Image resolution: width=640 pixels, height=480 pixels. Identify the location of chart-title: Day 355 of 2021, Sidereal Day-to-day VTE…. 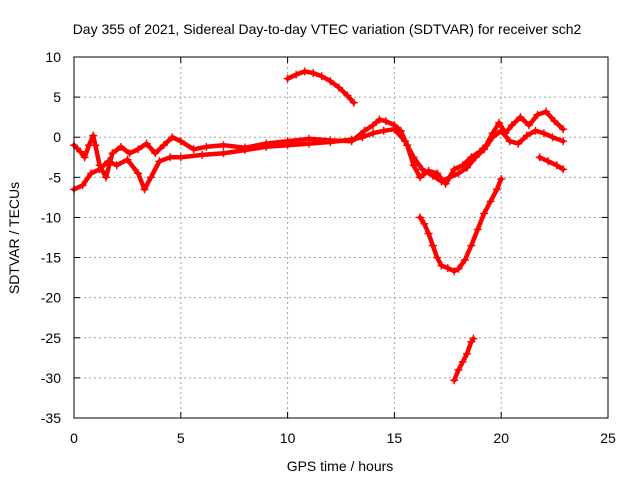
(327, 29).